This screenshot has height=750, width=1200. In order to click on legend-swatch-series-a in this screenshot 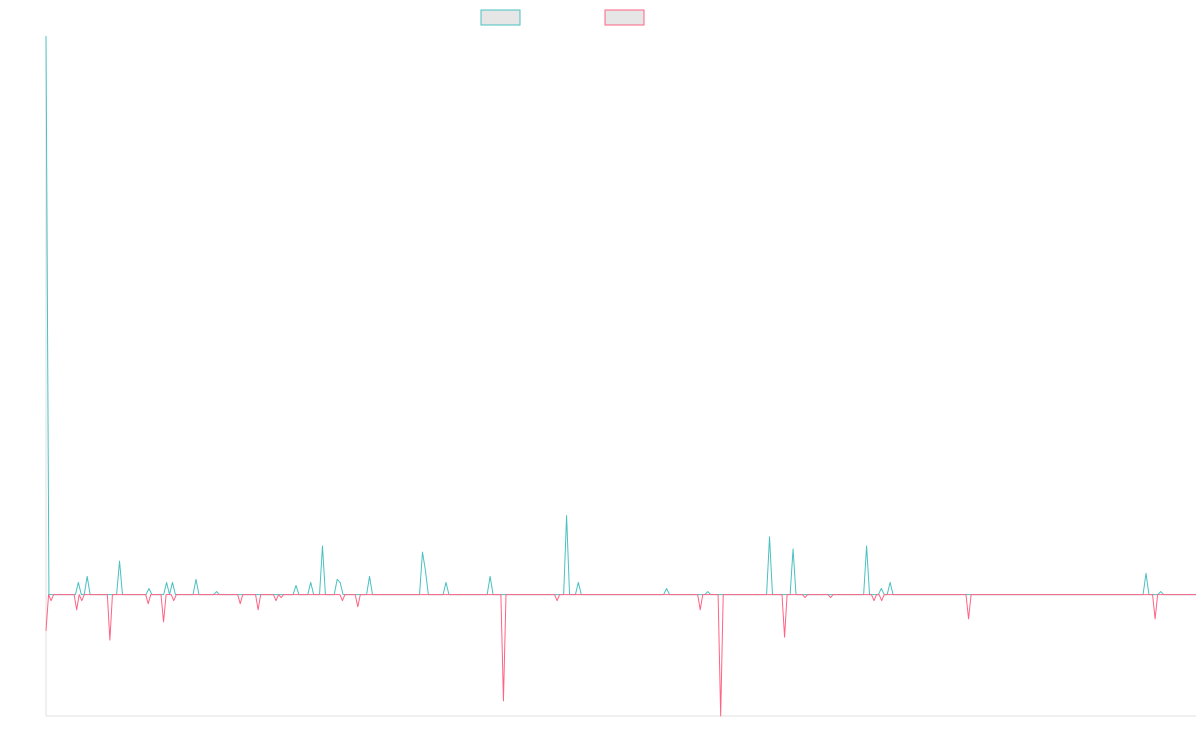, I will do `click(500, 17)`.